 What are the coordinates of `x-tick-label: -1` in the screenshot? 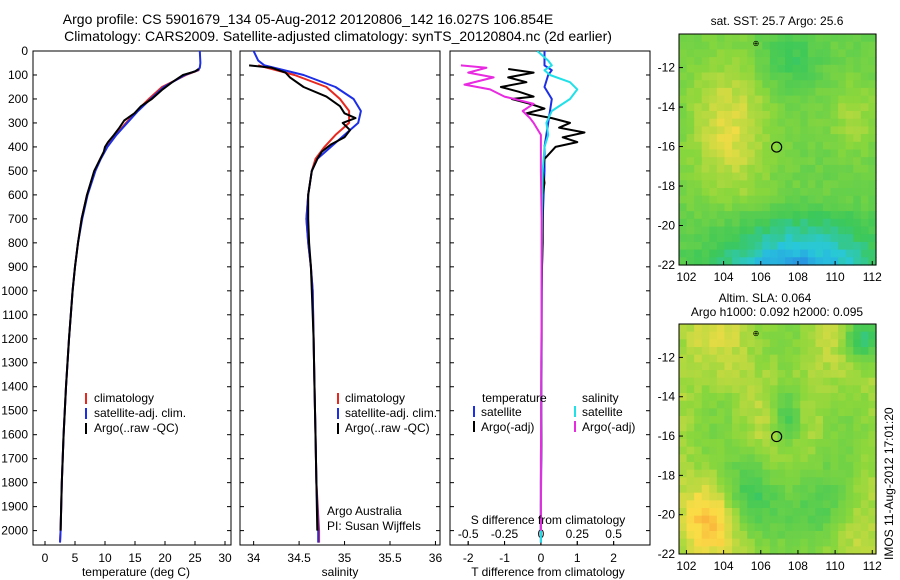 It's located at (504, 558).